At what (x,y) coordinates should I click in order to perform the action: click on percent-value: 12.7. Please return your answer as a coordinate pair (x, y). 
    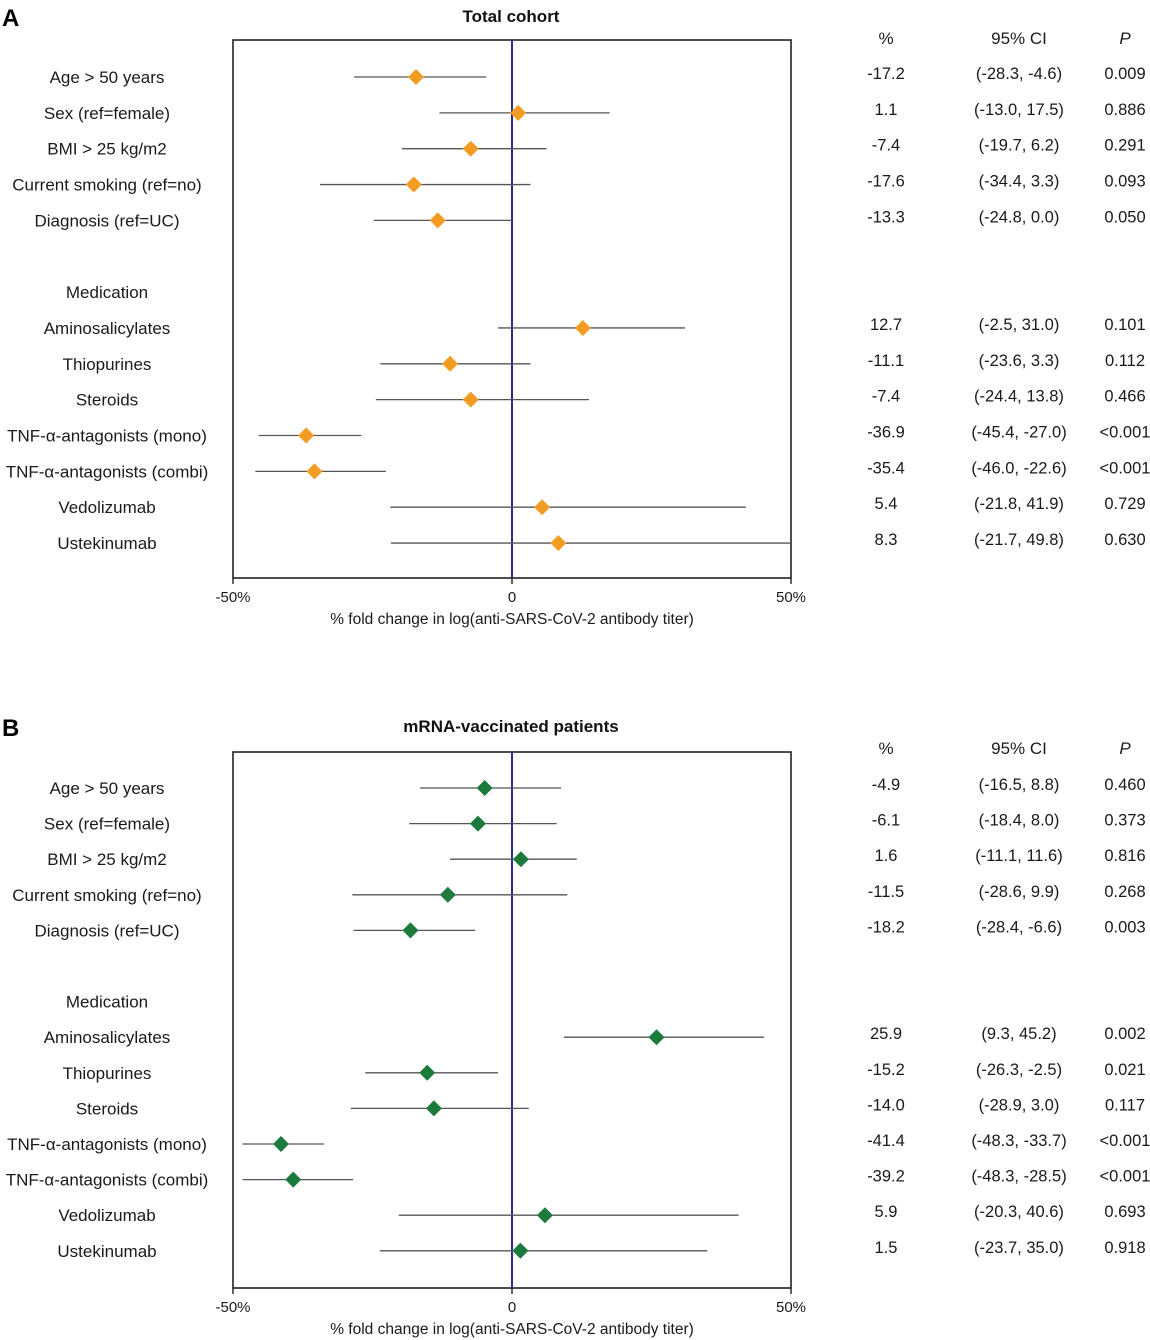
    Looking at the image, I should click on (886, 325).